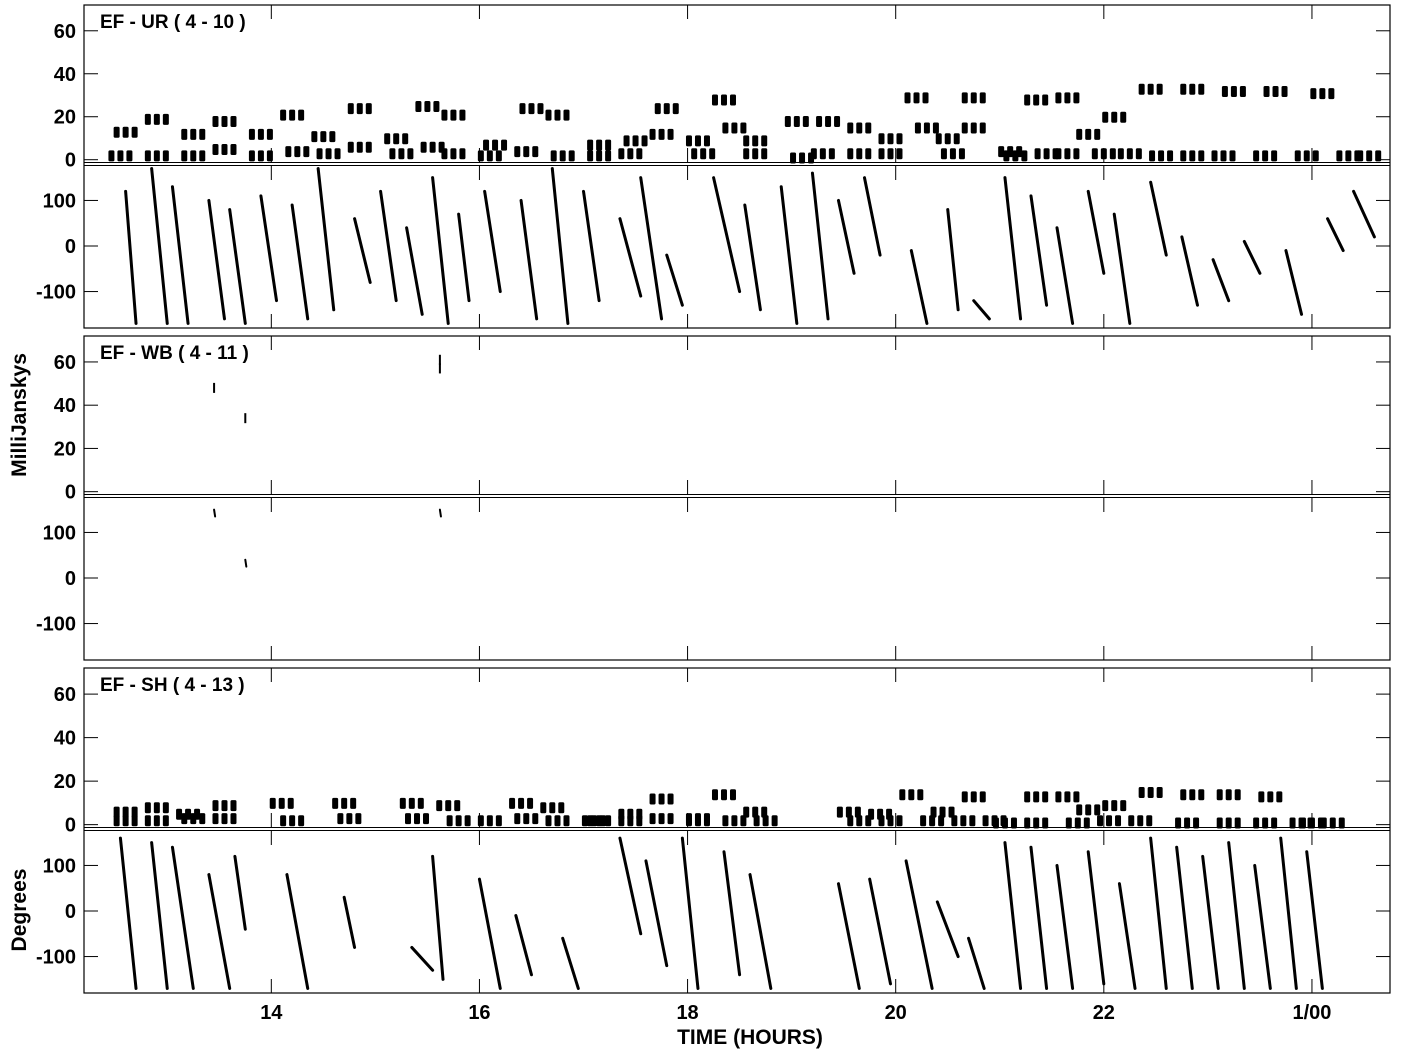 Image resolution: width=1401 pixels, height=1054 pixels. Describe the element at coordinates (173, 22) in the screenshot. I see `panel-title: EF - UR ( 4 - 10 )` at that location.